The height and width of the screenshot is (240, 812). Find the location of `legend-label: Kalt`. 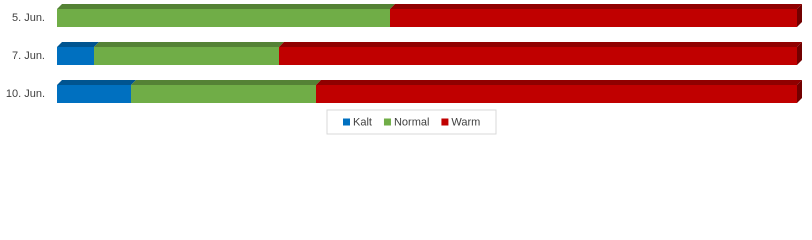

legend-label: Kalt is located at coordinates (362, 122).